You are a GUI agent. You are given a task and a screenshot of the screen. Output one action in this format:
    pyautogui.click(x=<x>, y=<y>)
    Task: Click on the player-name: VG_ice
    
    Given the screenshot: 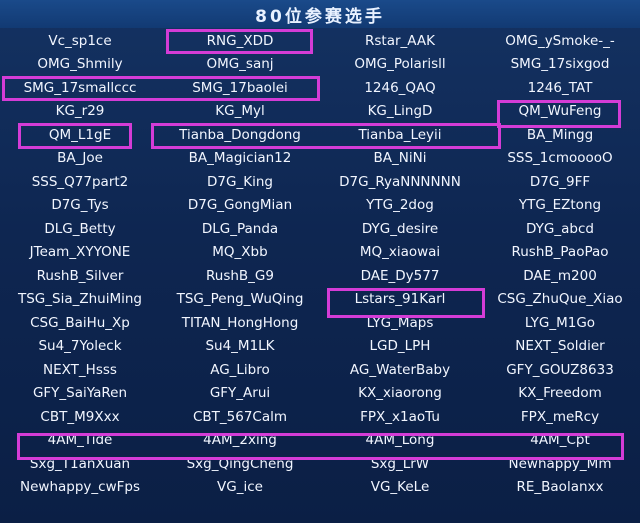 What is the action you would take?
    pyautogui.click(x=240, y=487)
    